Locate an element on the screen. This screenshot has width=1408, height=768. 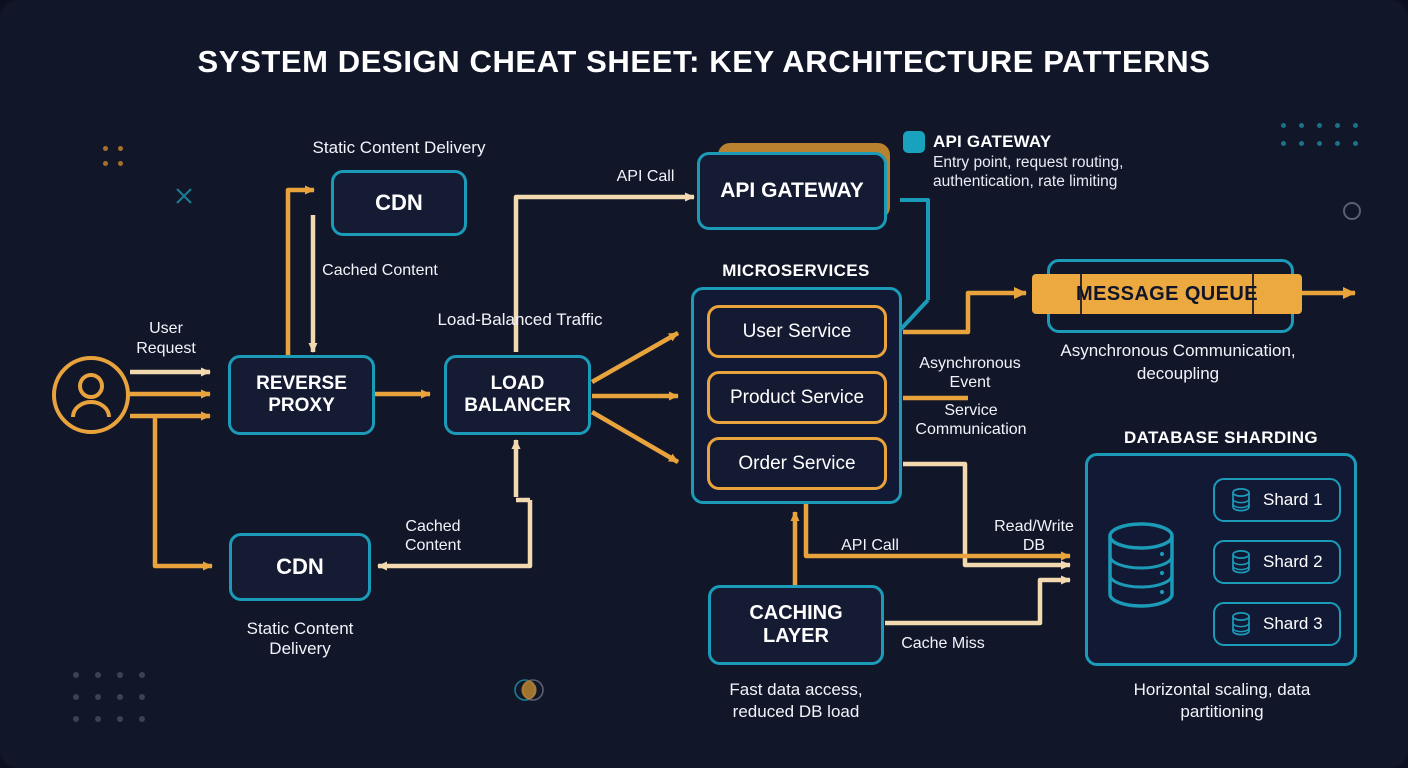
cdn-bottom-label: CDN is located at coordinates (300, 567).